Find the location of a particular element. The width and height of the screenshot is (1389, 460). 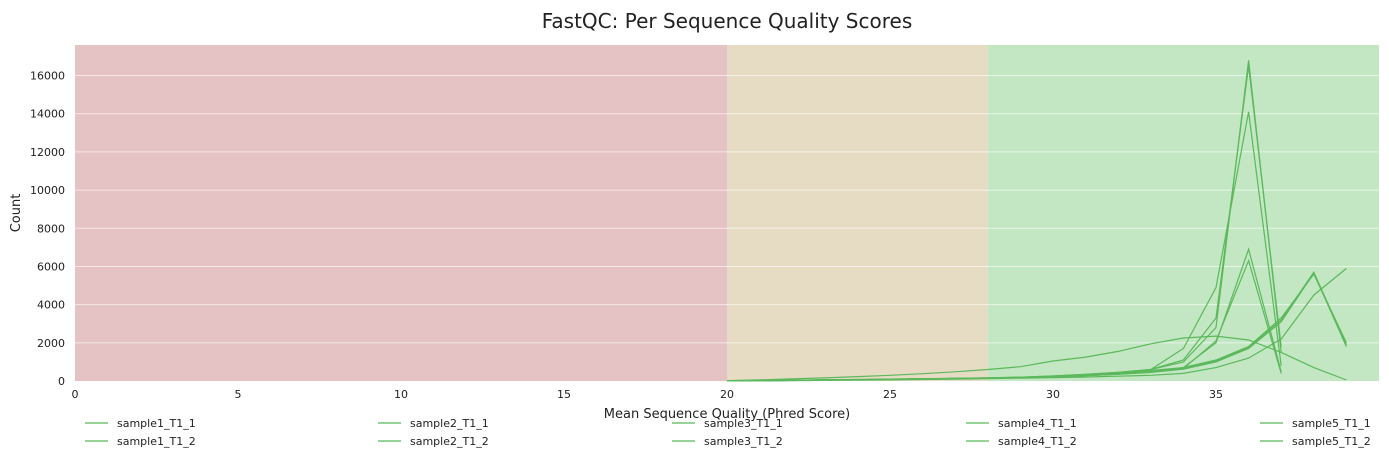

y-tick-label: 8000 is located at coordinates (51, 228).